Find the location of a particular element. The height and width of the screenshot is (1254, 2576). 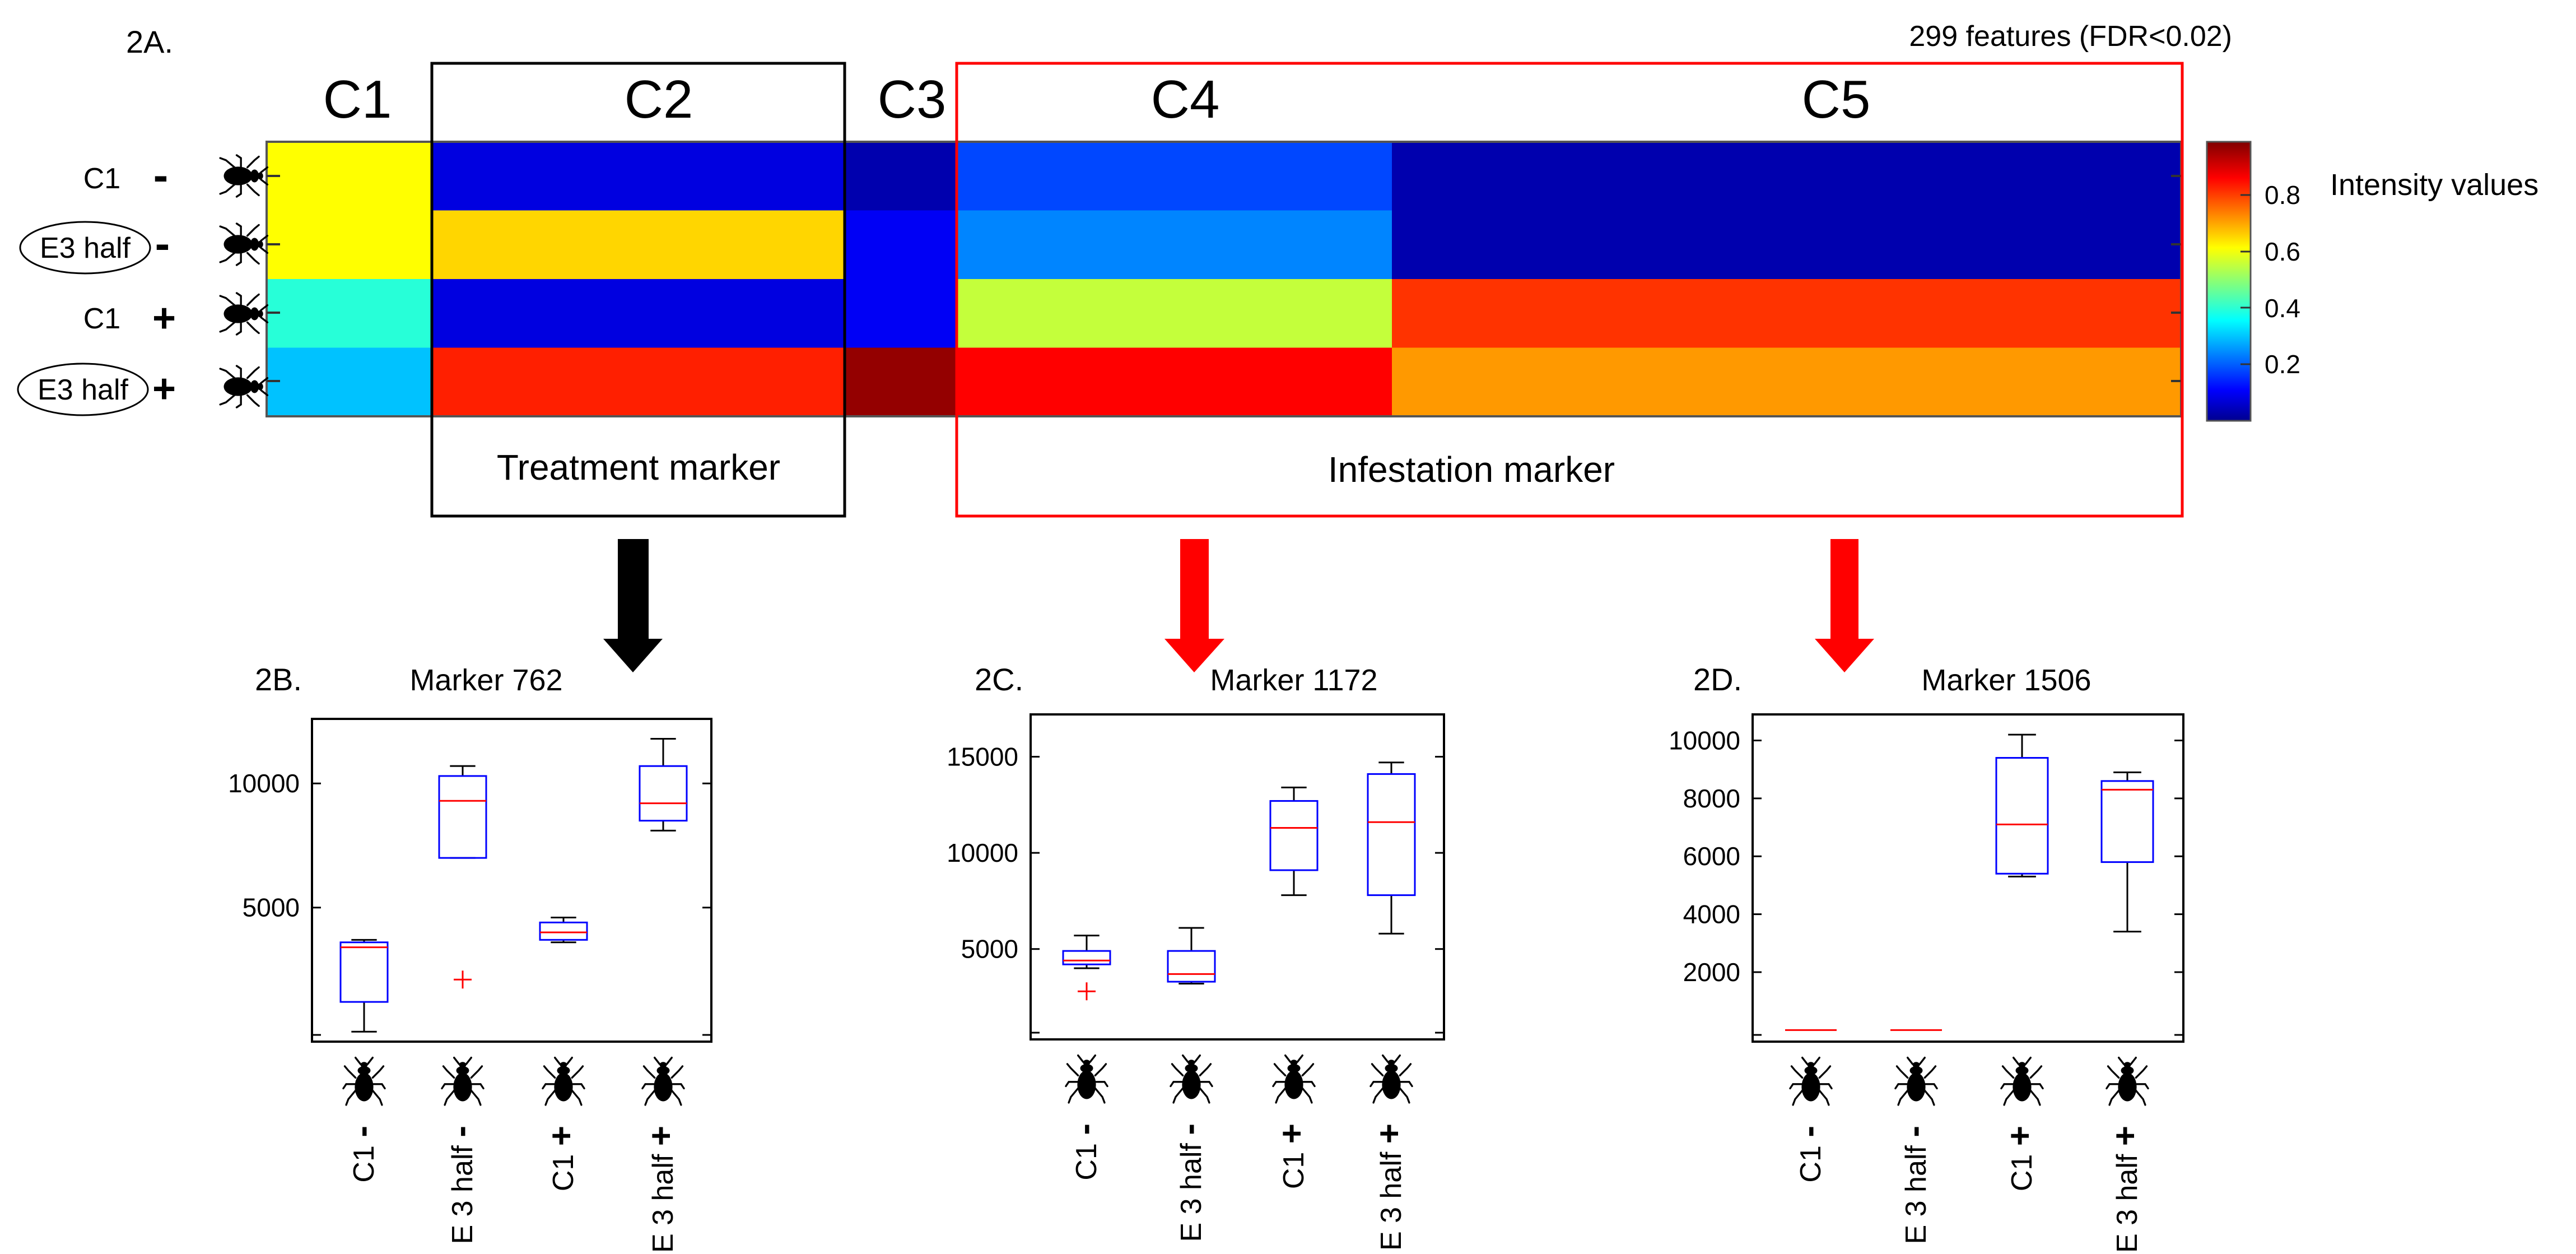

heatmap-left-ticks is located at coordinates (273, 279).